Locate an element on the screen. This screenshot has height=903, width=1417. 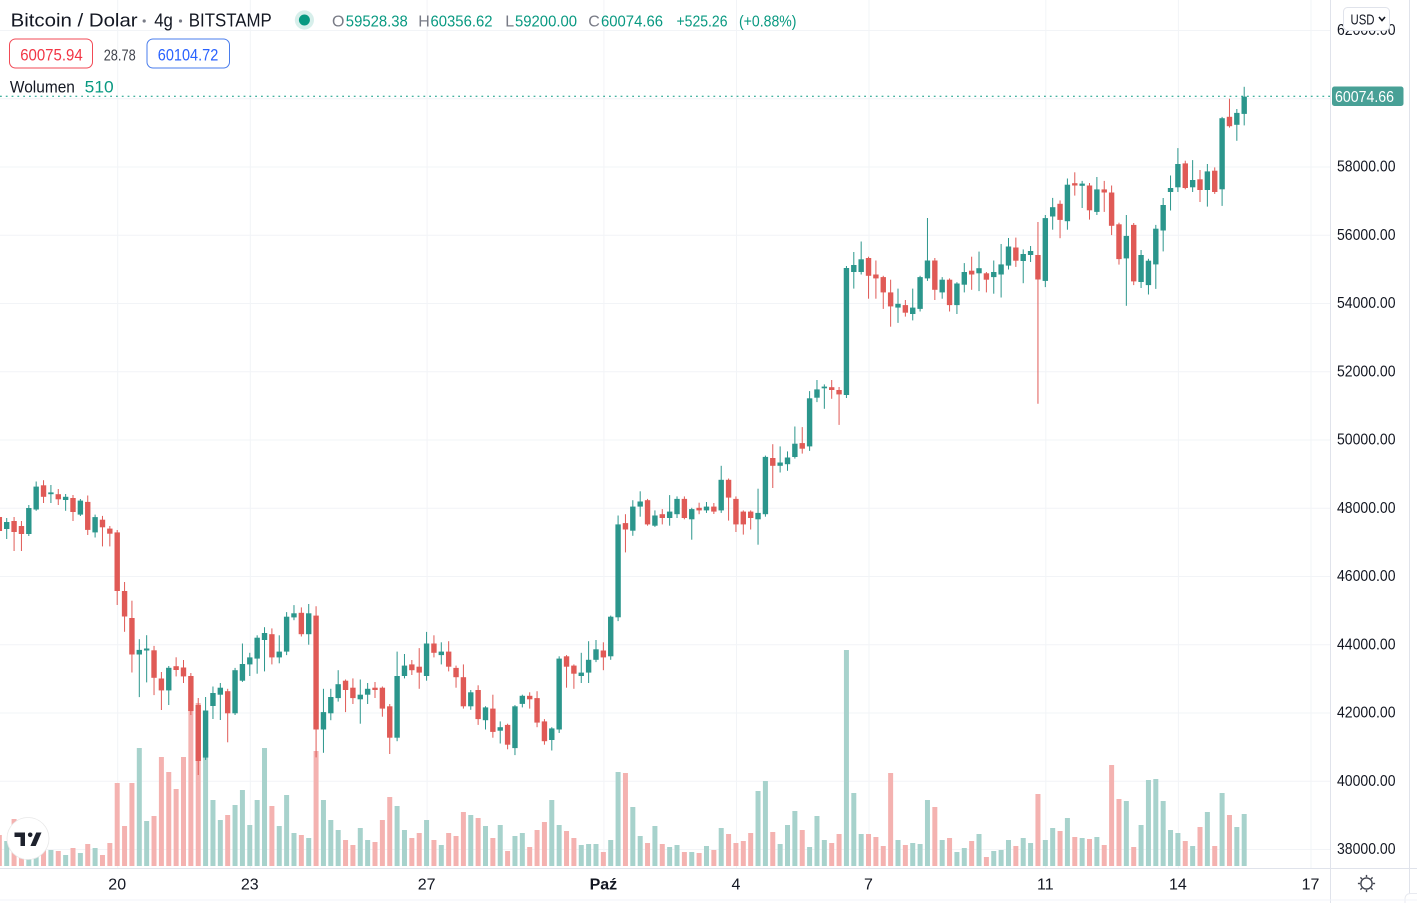
svg-text: +525.26 is located at coordinates (702, 22).